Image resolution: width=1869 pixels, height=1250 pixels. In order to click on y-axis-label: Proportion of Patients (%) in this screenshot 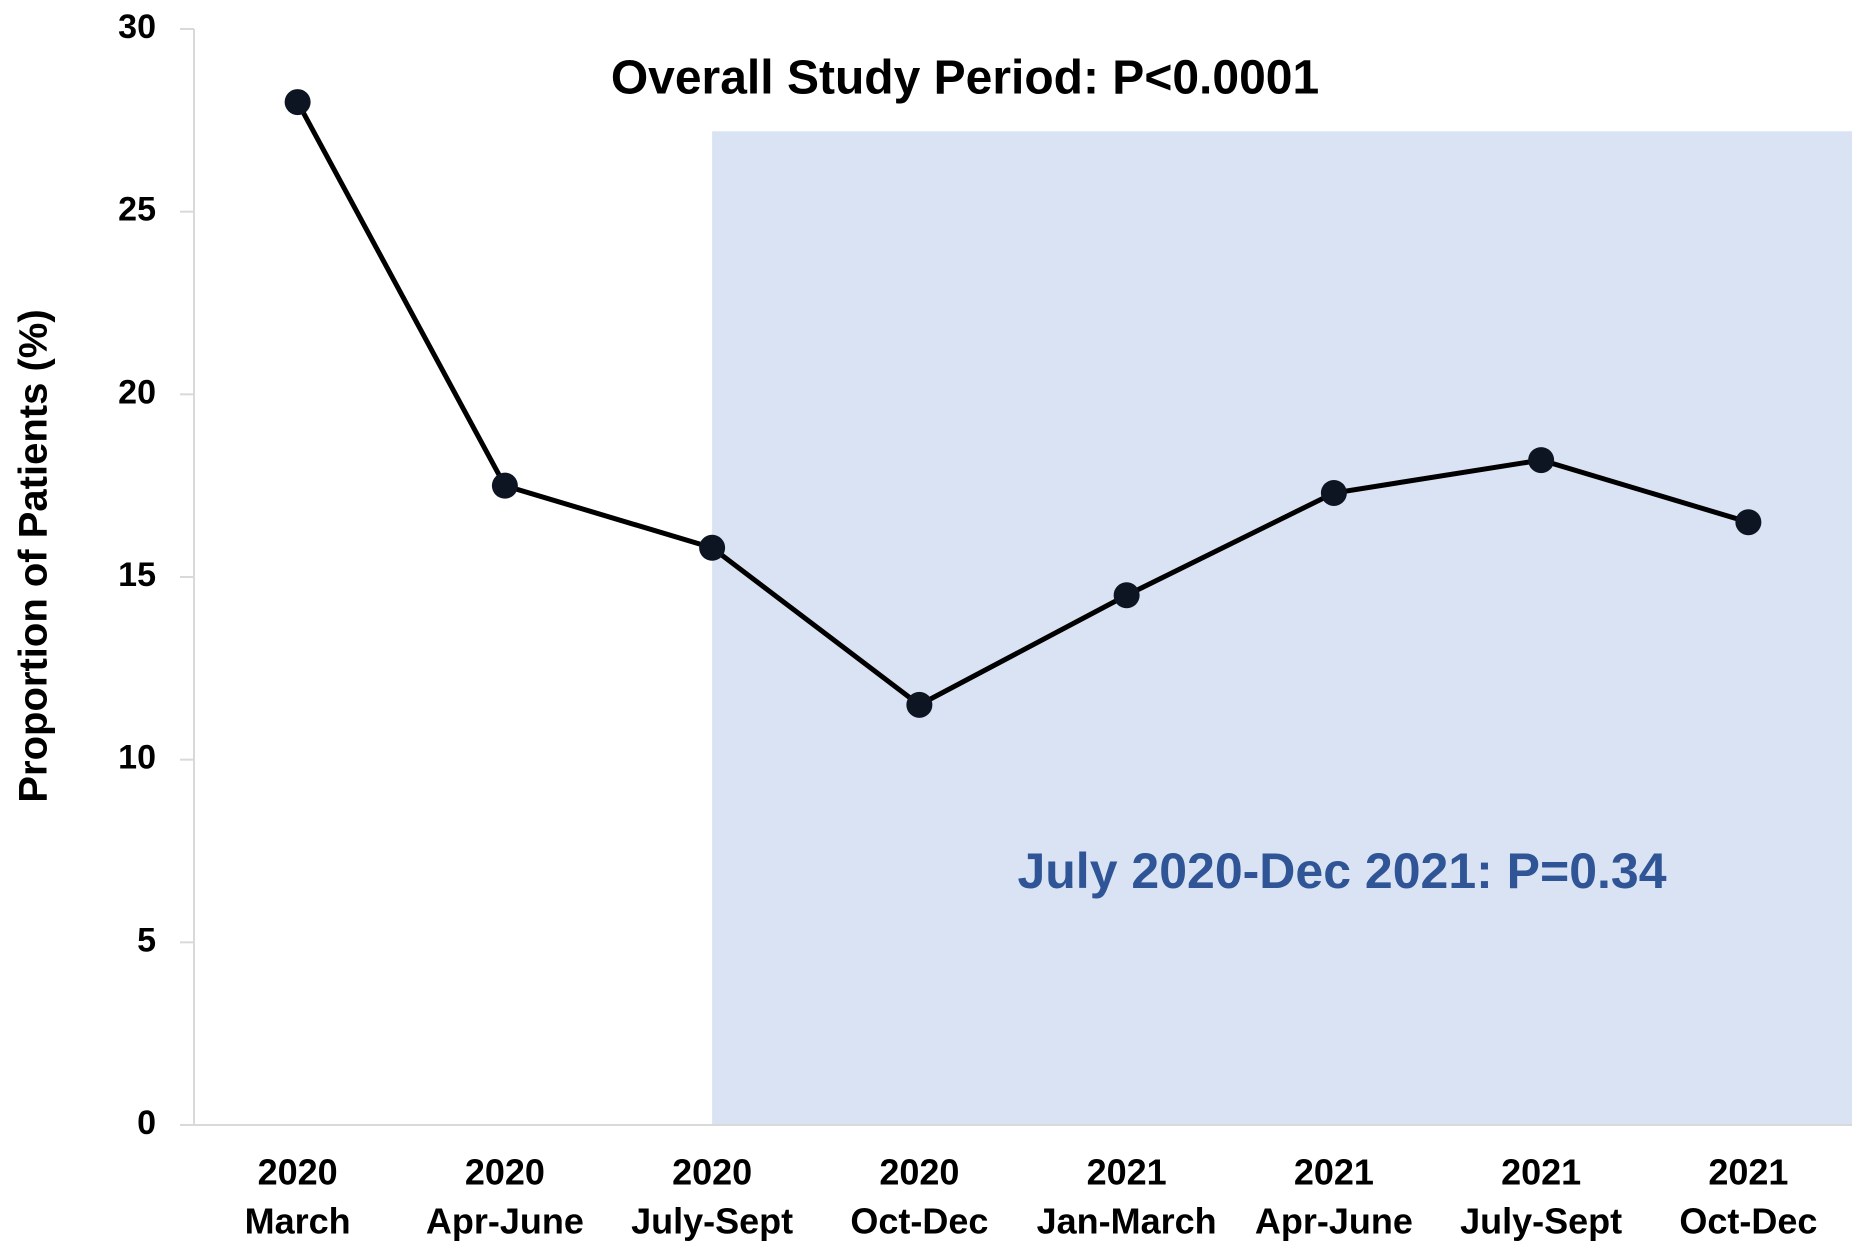, I will do `click(34, 555)`.